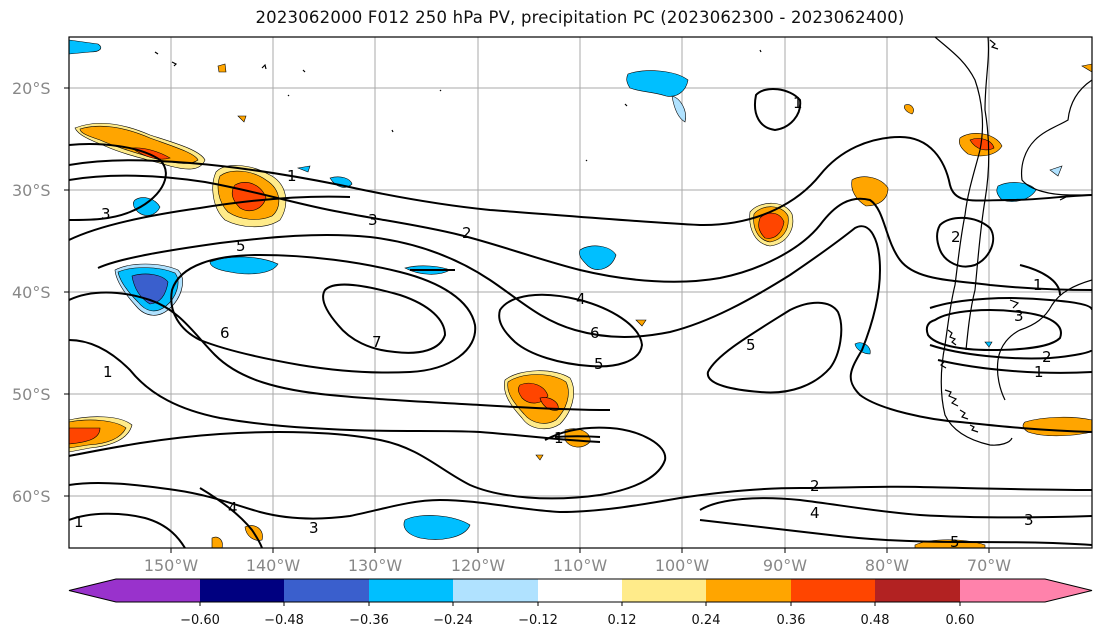  I want to click on colorbar-tick-label: 0.12, so click(622, 620).